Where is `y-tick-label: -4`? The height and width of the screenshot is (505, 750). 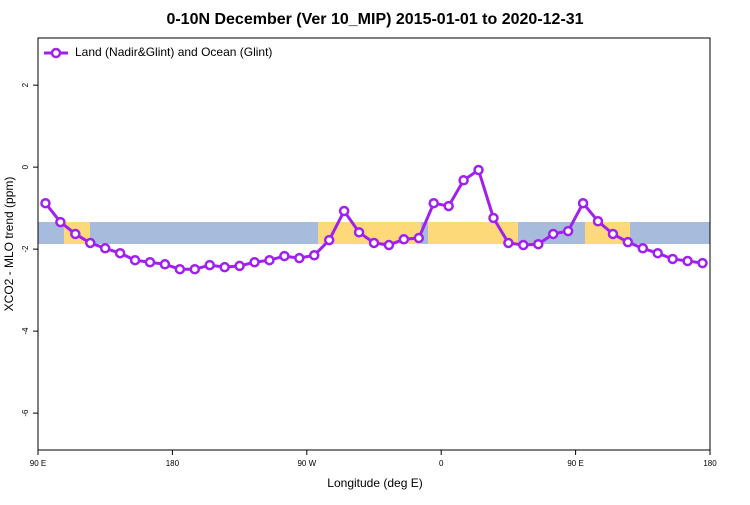 y-tick-label: -4 is located at coordinates (25, 331).